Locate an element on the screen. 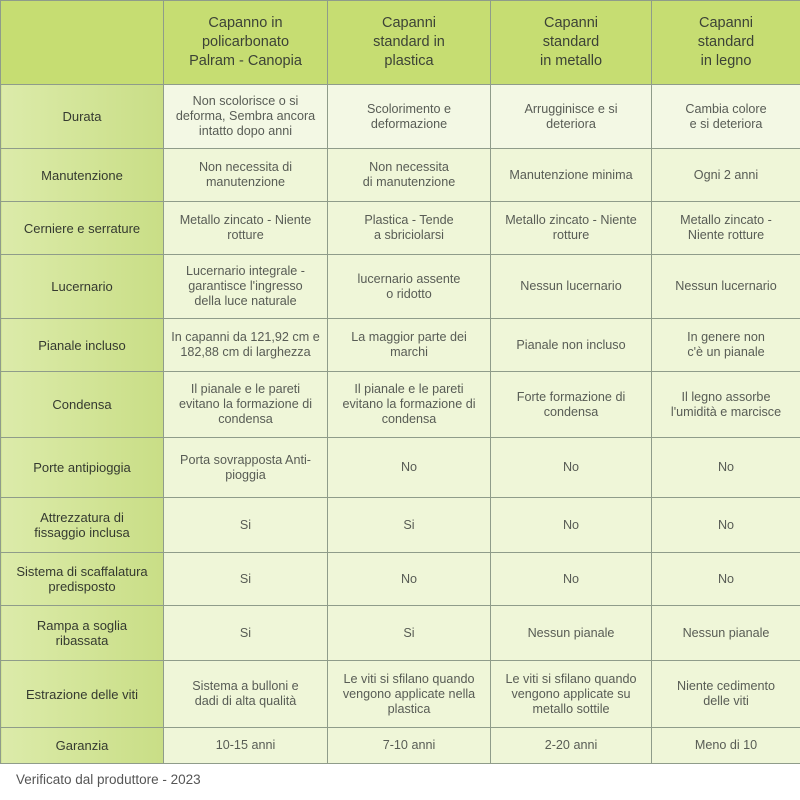  row-label: Manutenzione is located at coordinates (82, 175).